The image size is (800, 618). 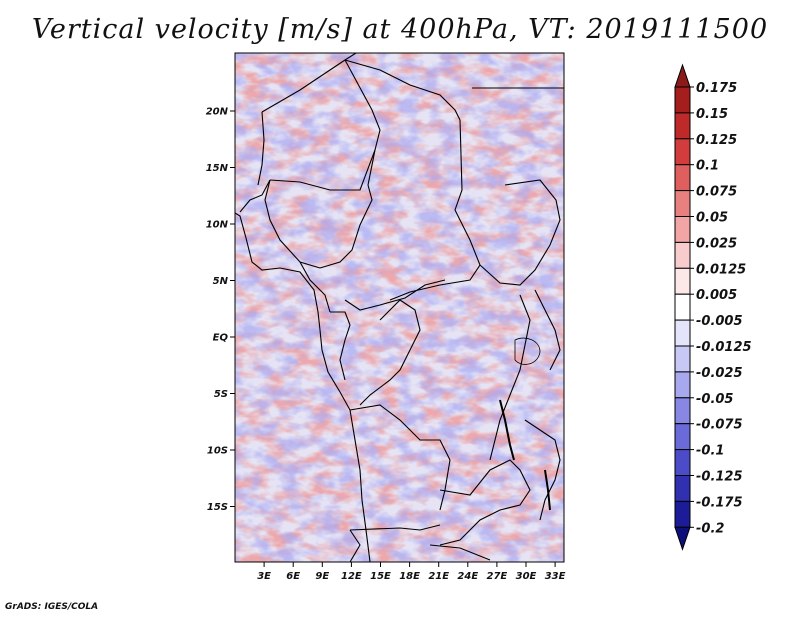 What do you see at coordinates (510, 377) in the screenshot?
I see `border-drc-east` at bounding box center [510, 377].